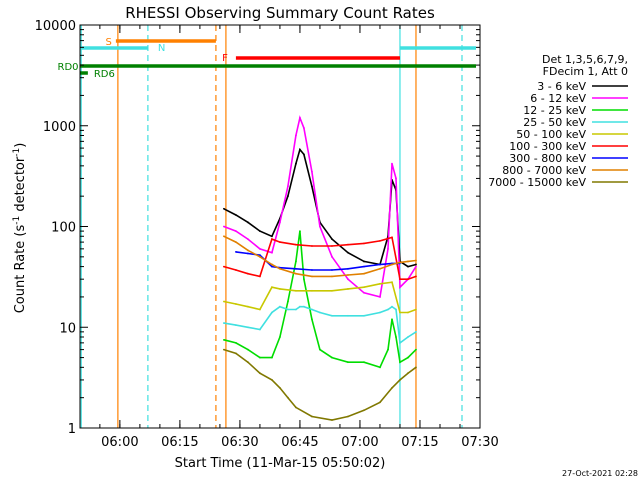 This screenshot has width=640, height=480. I want to click on y-tick-label: 1000, so click(59, 127).